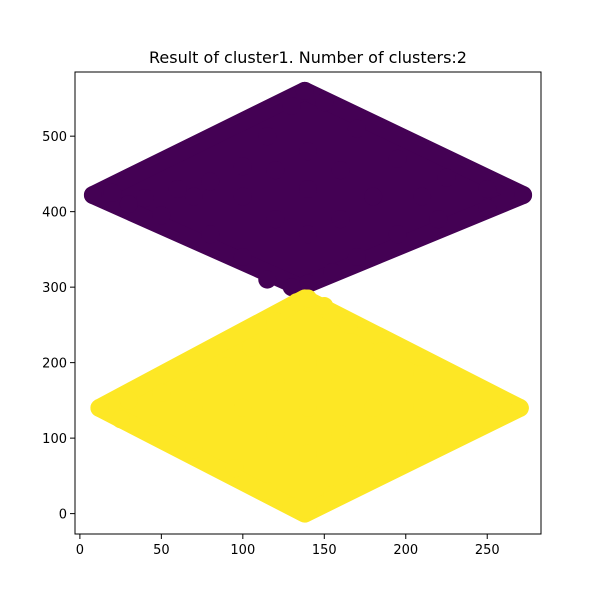  What do you see at coordinates (54, 288) in the screenshot?
I see `y-tick-label: 300` at bounding box center [54, 288].